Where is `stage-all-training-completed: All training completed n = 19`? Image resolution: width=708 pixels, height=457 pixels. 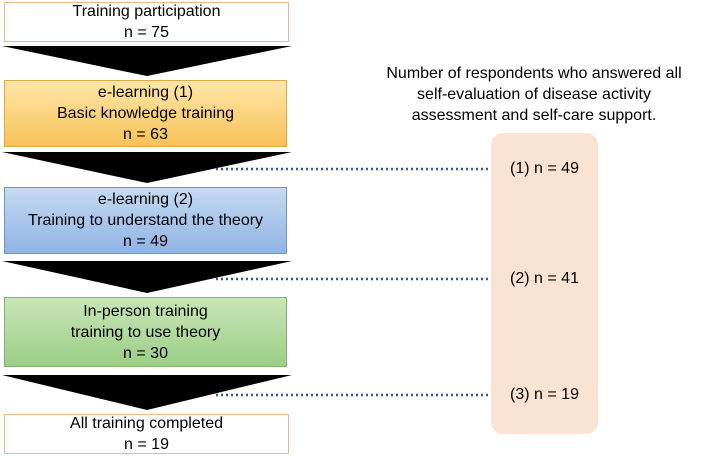 stage-all-training-completed: All training completed n = 19 is located at coordinates (146, 434).